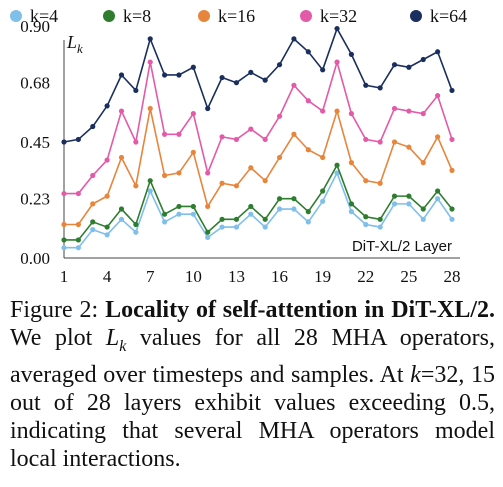  I want to click on x-tick-label: 10, so click(193, 276).